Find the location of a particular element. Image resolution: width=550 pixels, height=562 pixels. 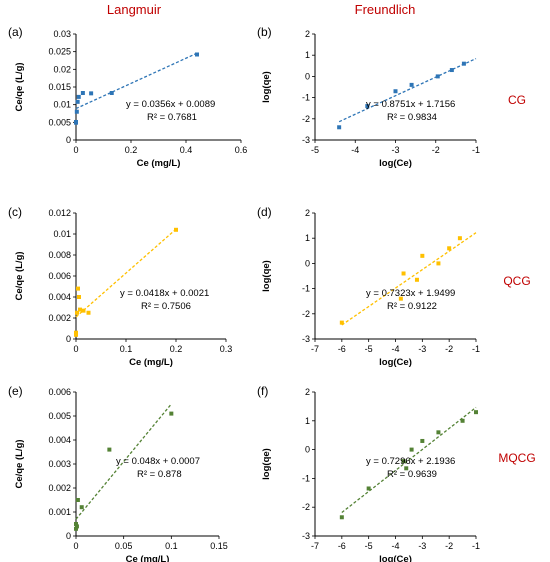

x-tick-label: 0.15 is located at coordinates (219, 546).